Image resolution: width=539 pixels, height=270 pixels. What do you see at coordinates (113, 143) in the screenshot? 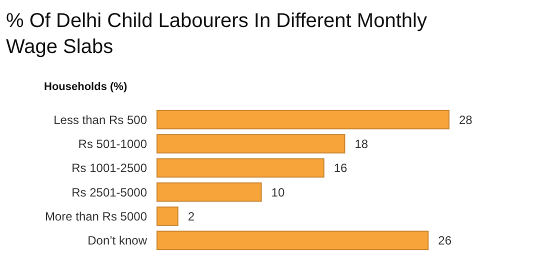
I see `y-tick-label: Rs 501-1000` at bounding box center [113, 143].